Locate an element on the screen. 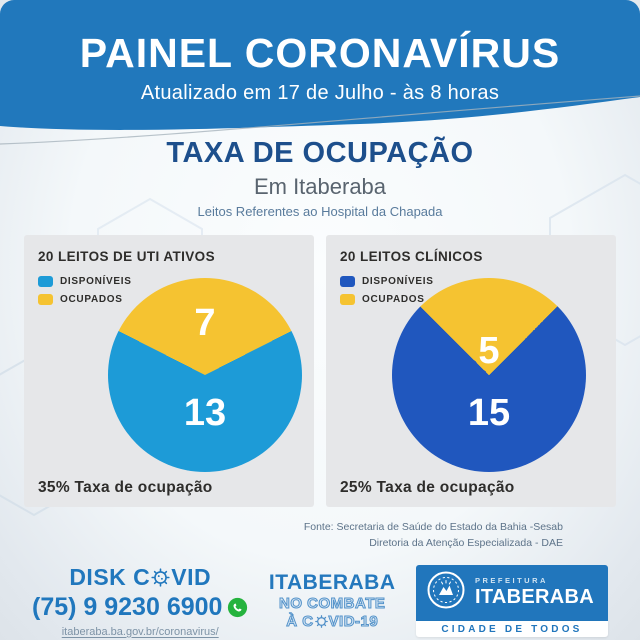 The width and height of the screenshot is (640, 640). section-note: Leitos Referentes ao Hospital da Chapada is located at coordinates (320, 211).